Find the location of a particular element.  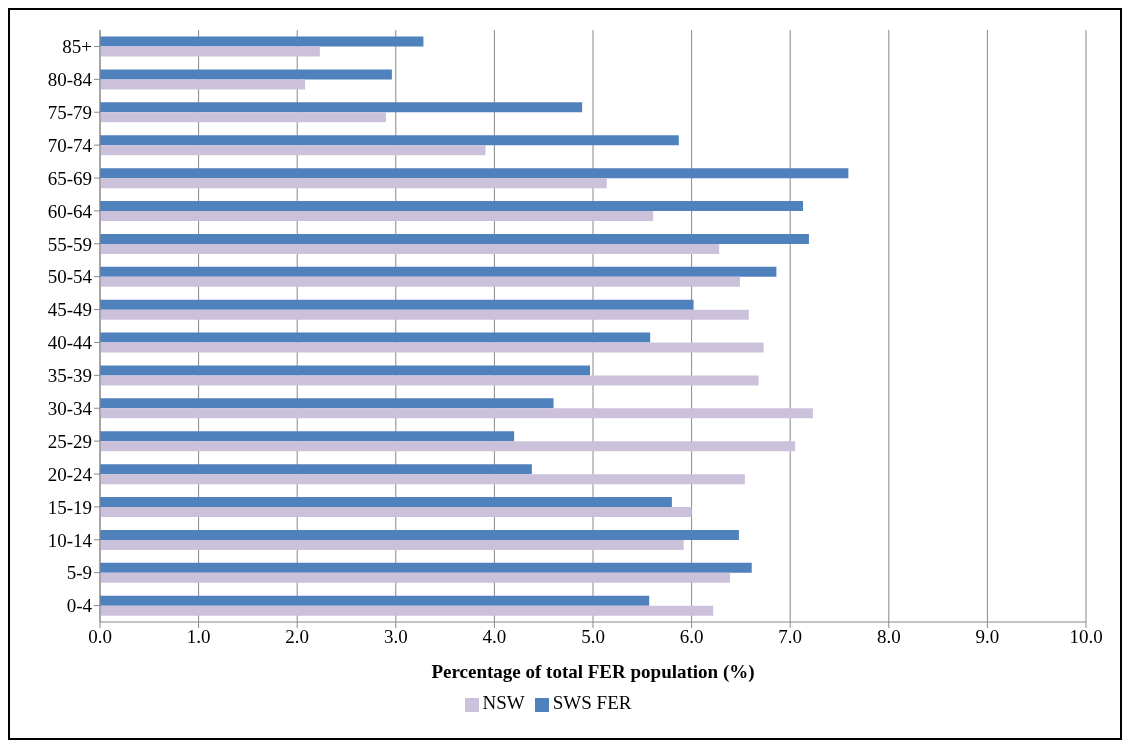

y-tick-label: 30-34 is located at coordinates (70, 408).